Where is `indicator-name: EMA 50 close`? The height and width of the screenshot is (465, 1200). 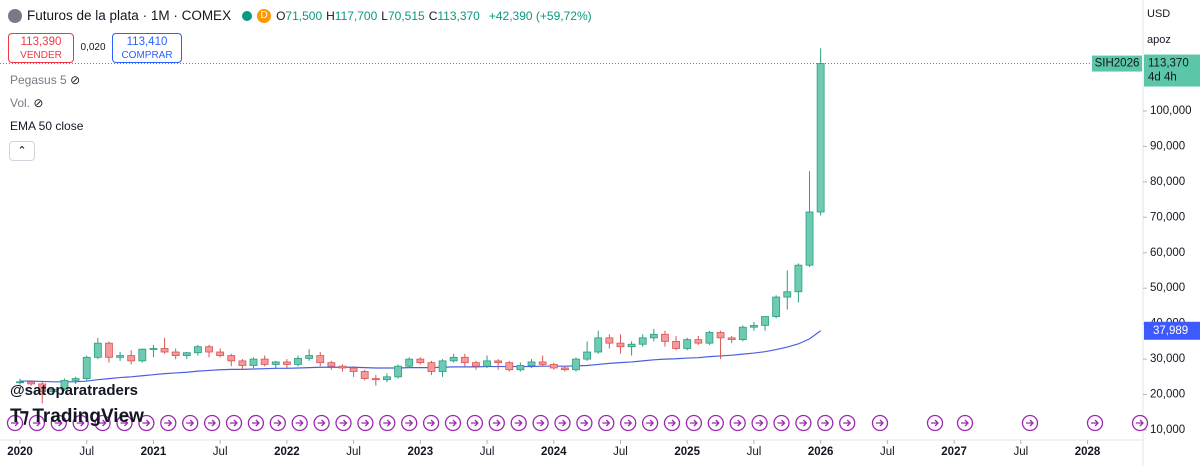 indicator-name: EMA 50 close is located at coordinates (47, 126).